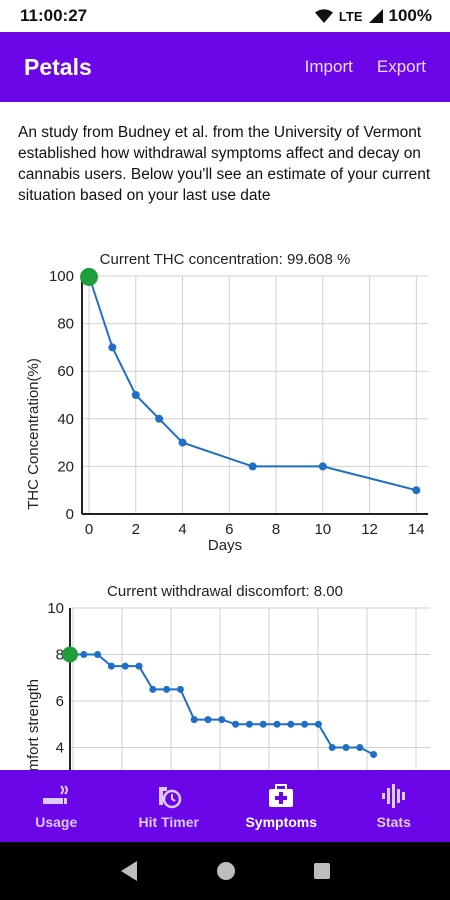 Image resolution: width=450 pixels, height=900 pixels. What do you see at coordinates (225, 591) in the screenshot?
I see `discomfort-chart-title: Current withdrawal discomfort: 8.00` at bounding box center [225, 591].